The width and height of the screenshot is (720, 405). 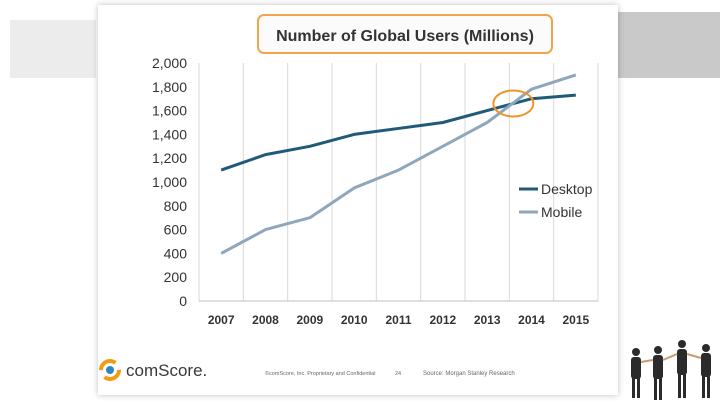 What do you see at coordinates (567, 189) in the screenshot?
I see `legend-label: Desktop` at bounding box center [567, 189].